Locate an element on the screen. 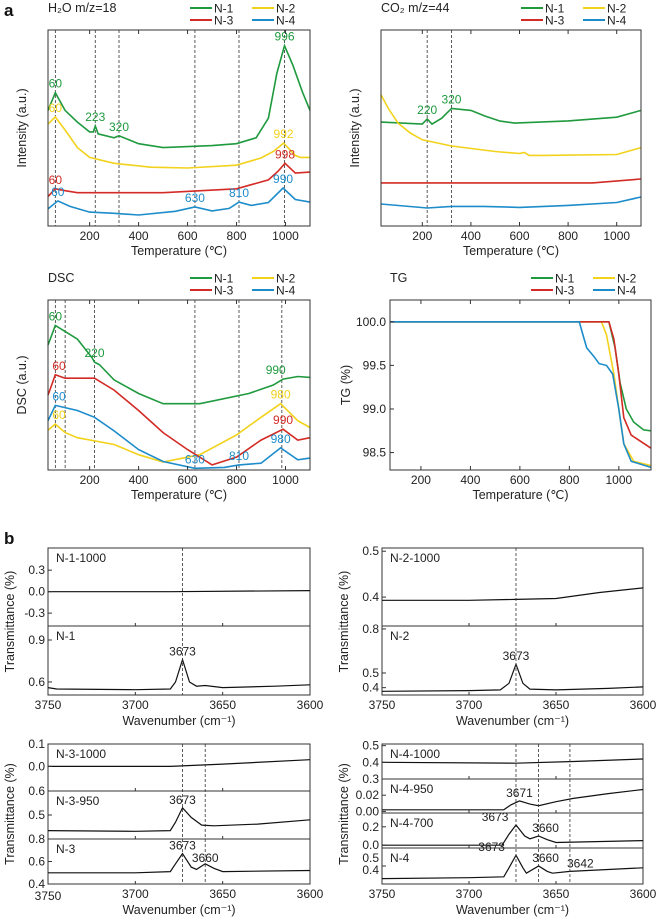  y-tick-label: 0.8 is located at coordinates (36, 839).